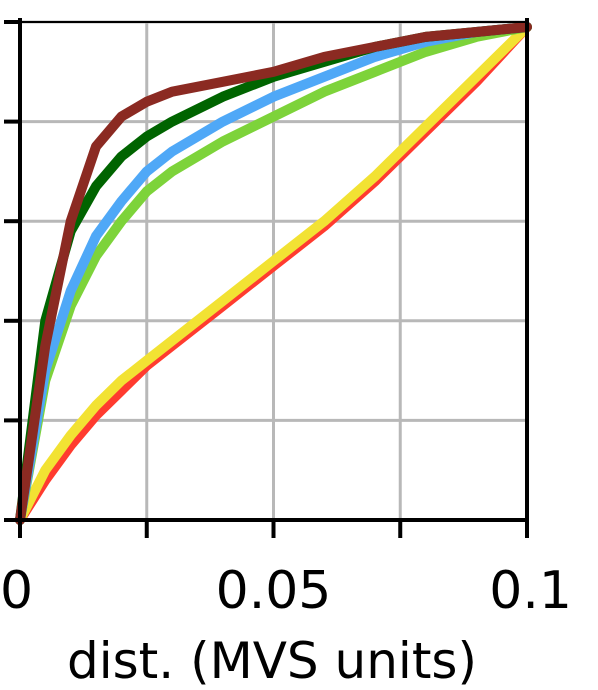 This screenshot has height=690, width=598. What do you see at coordinates (272, 661) in the screenshot?
I see `x-axis-label: dist. (MVS units)` at bounding box center [272, 661].